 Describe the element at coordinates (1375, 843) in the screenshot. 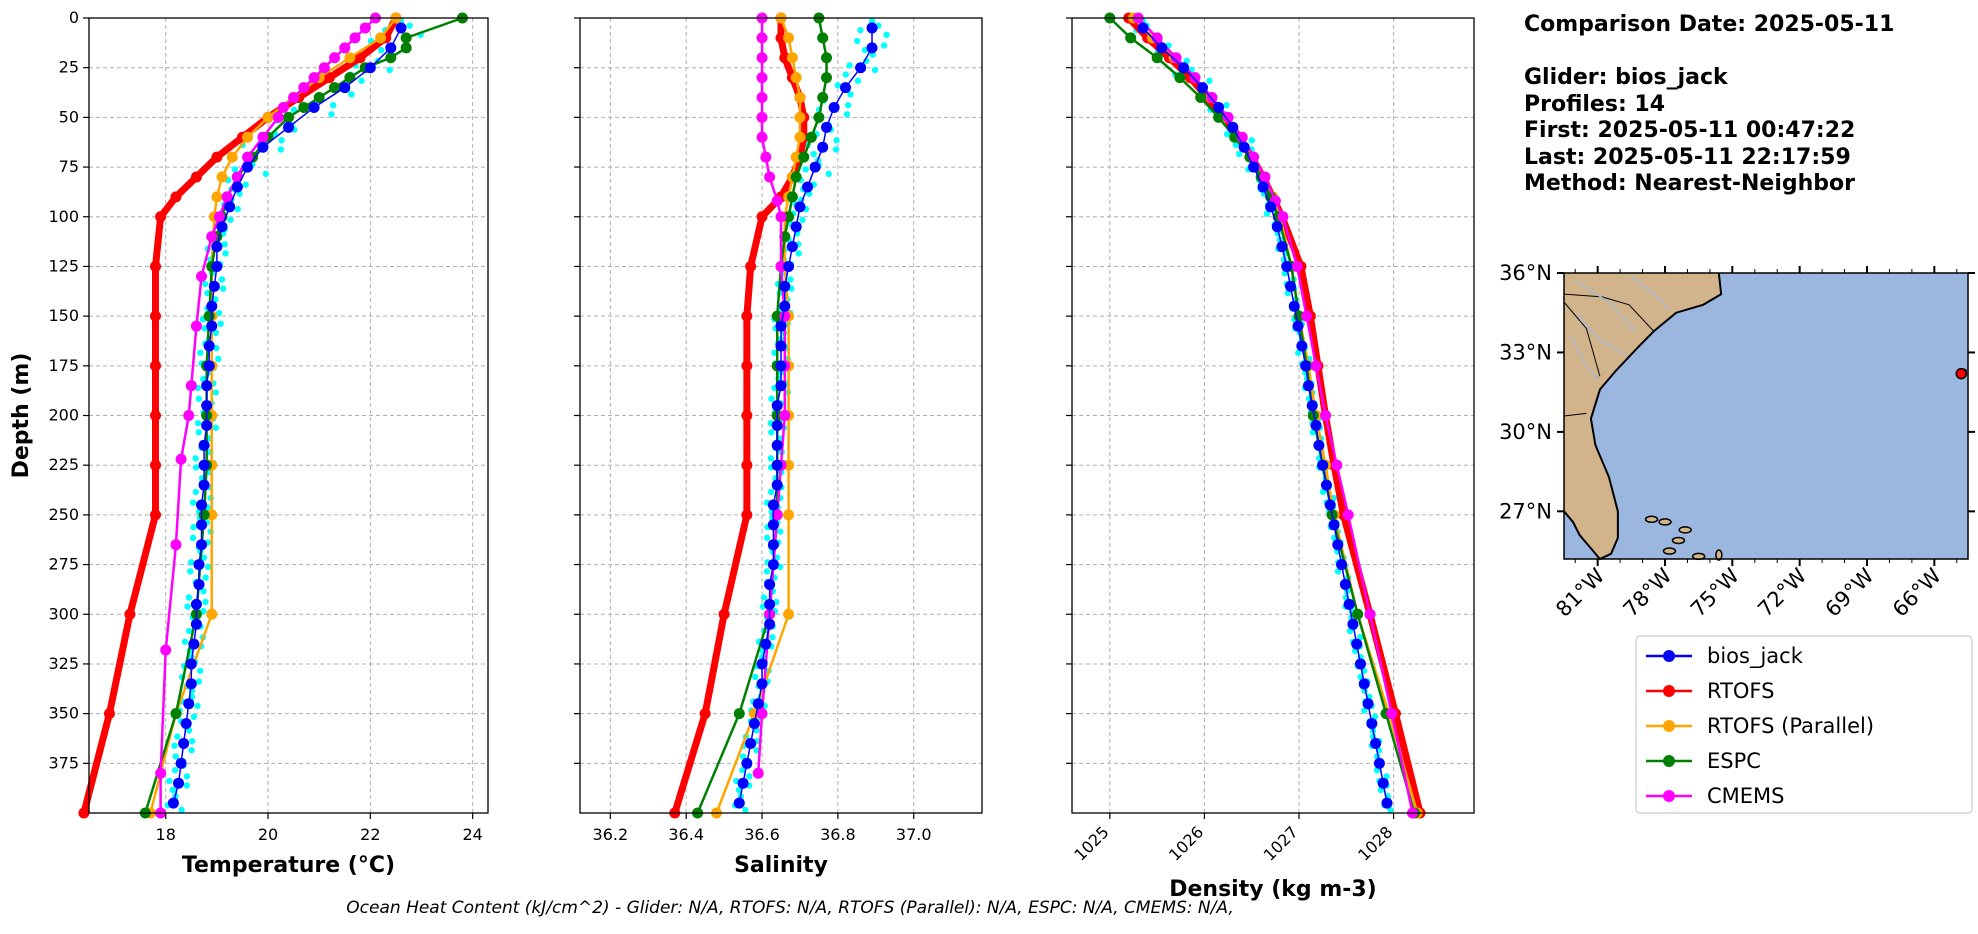

I see `x-tick-label: 1028` at that location.